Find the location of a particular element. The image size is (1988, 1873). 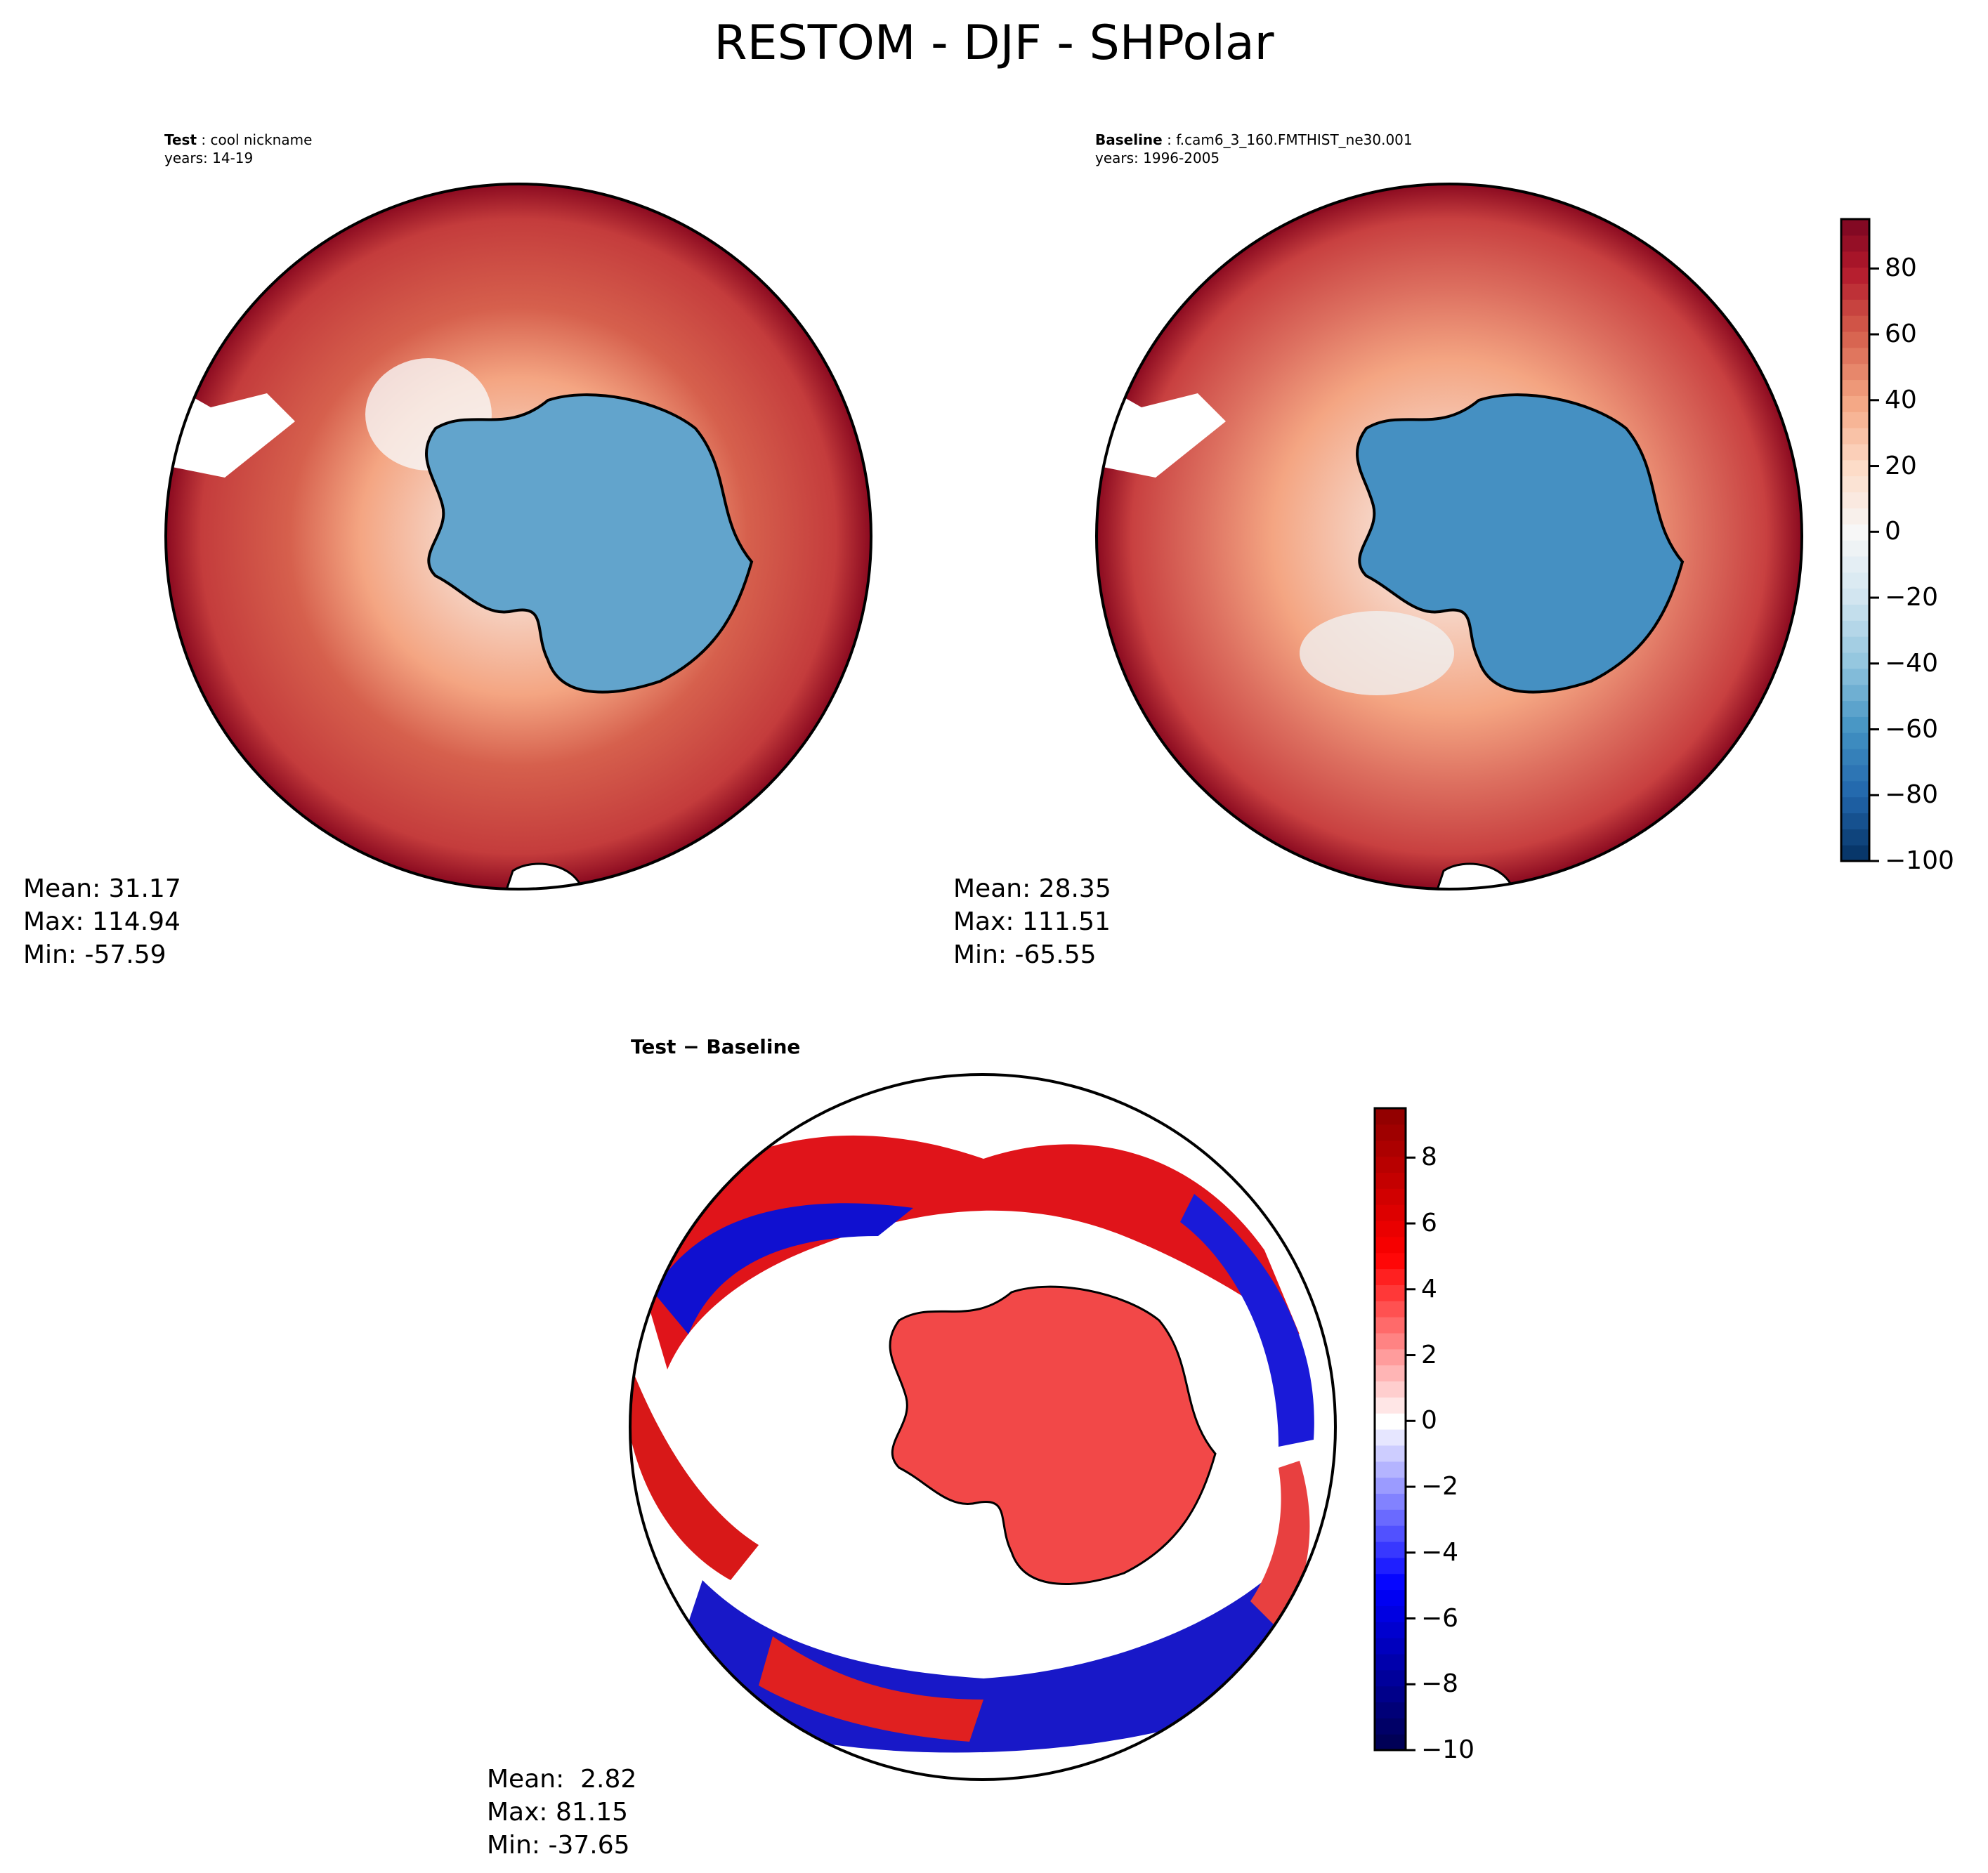

colorbar-tick-label: 40 is located at coordinates (1901, 399).